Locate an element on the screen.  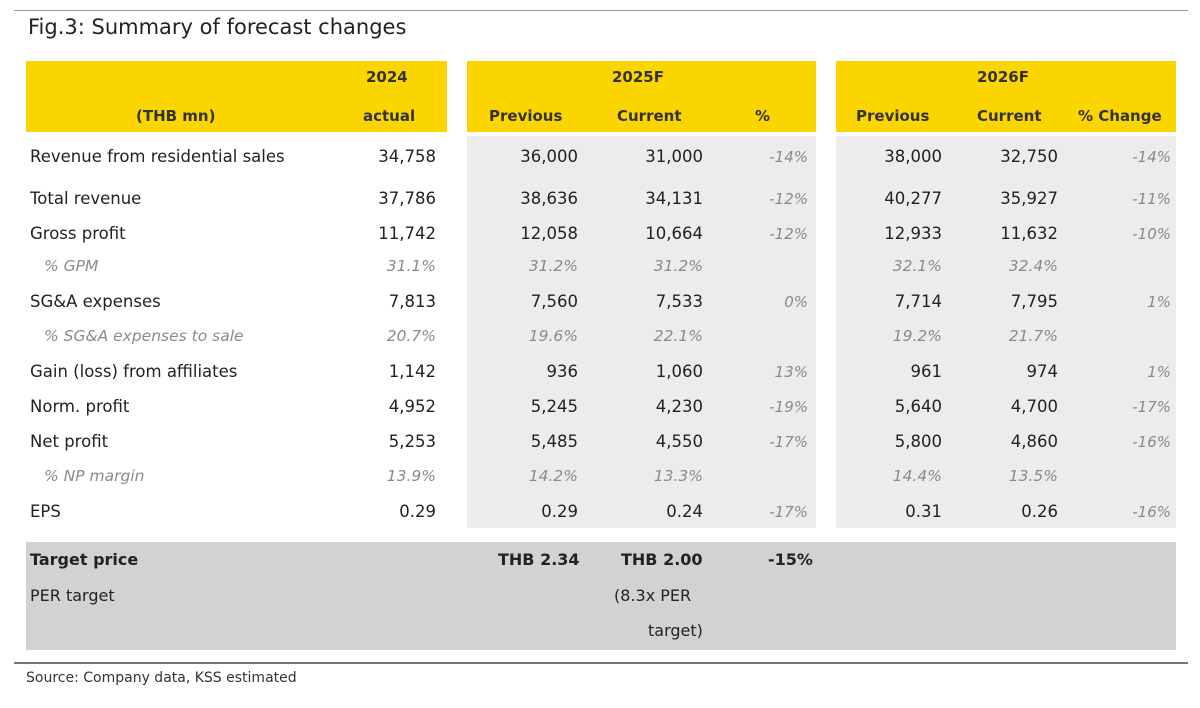
target-price-change: -15% is located at coordinates (790, 559).